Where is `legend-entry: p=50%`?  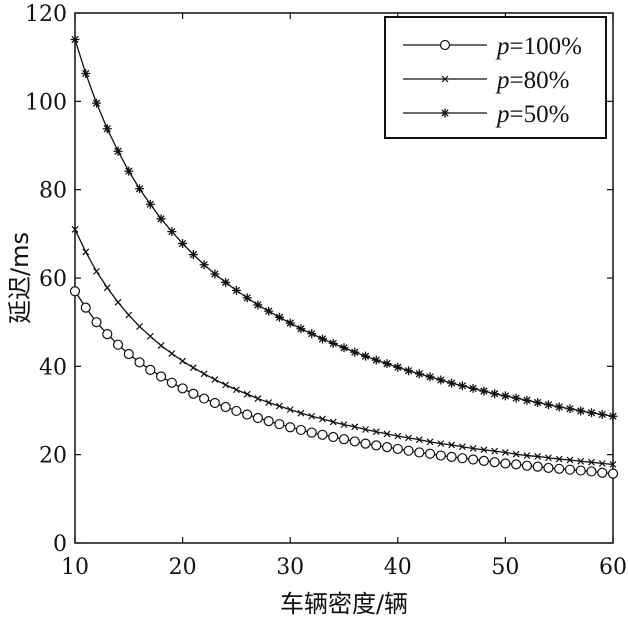 legend-entry: p=50% is located at coordinates (486, 114).